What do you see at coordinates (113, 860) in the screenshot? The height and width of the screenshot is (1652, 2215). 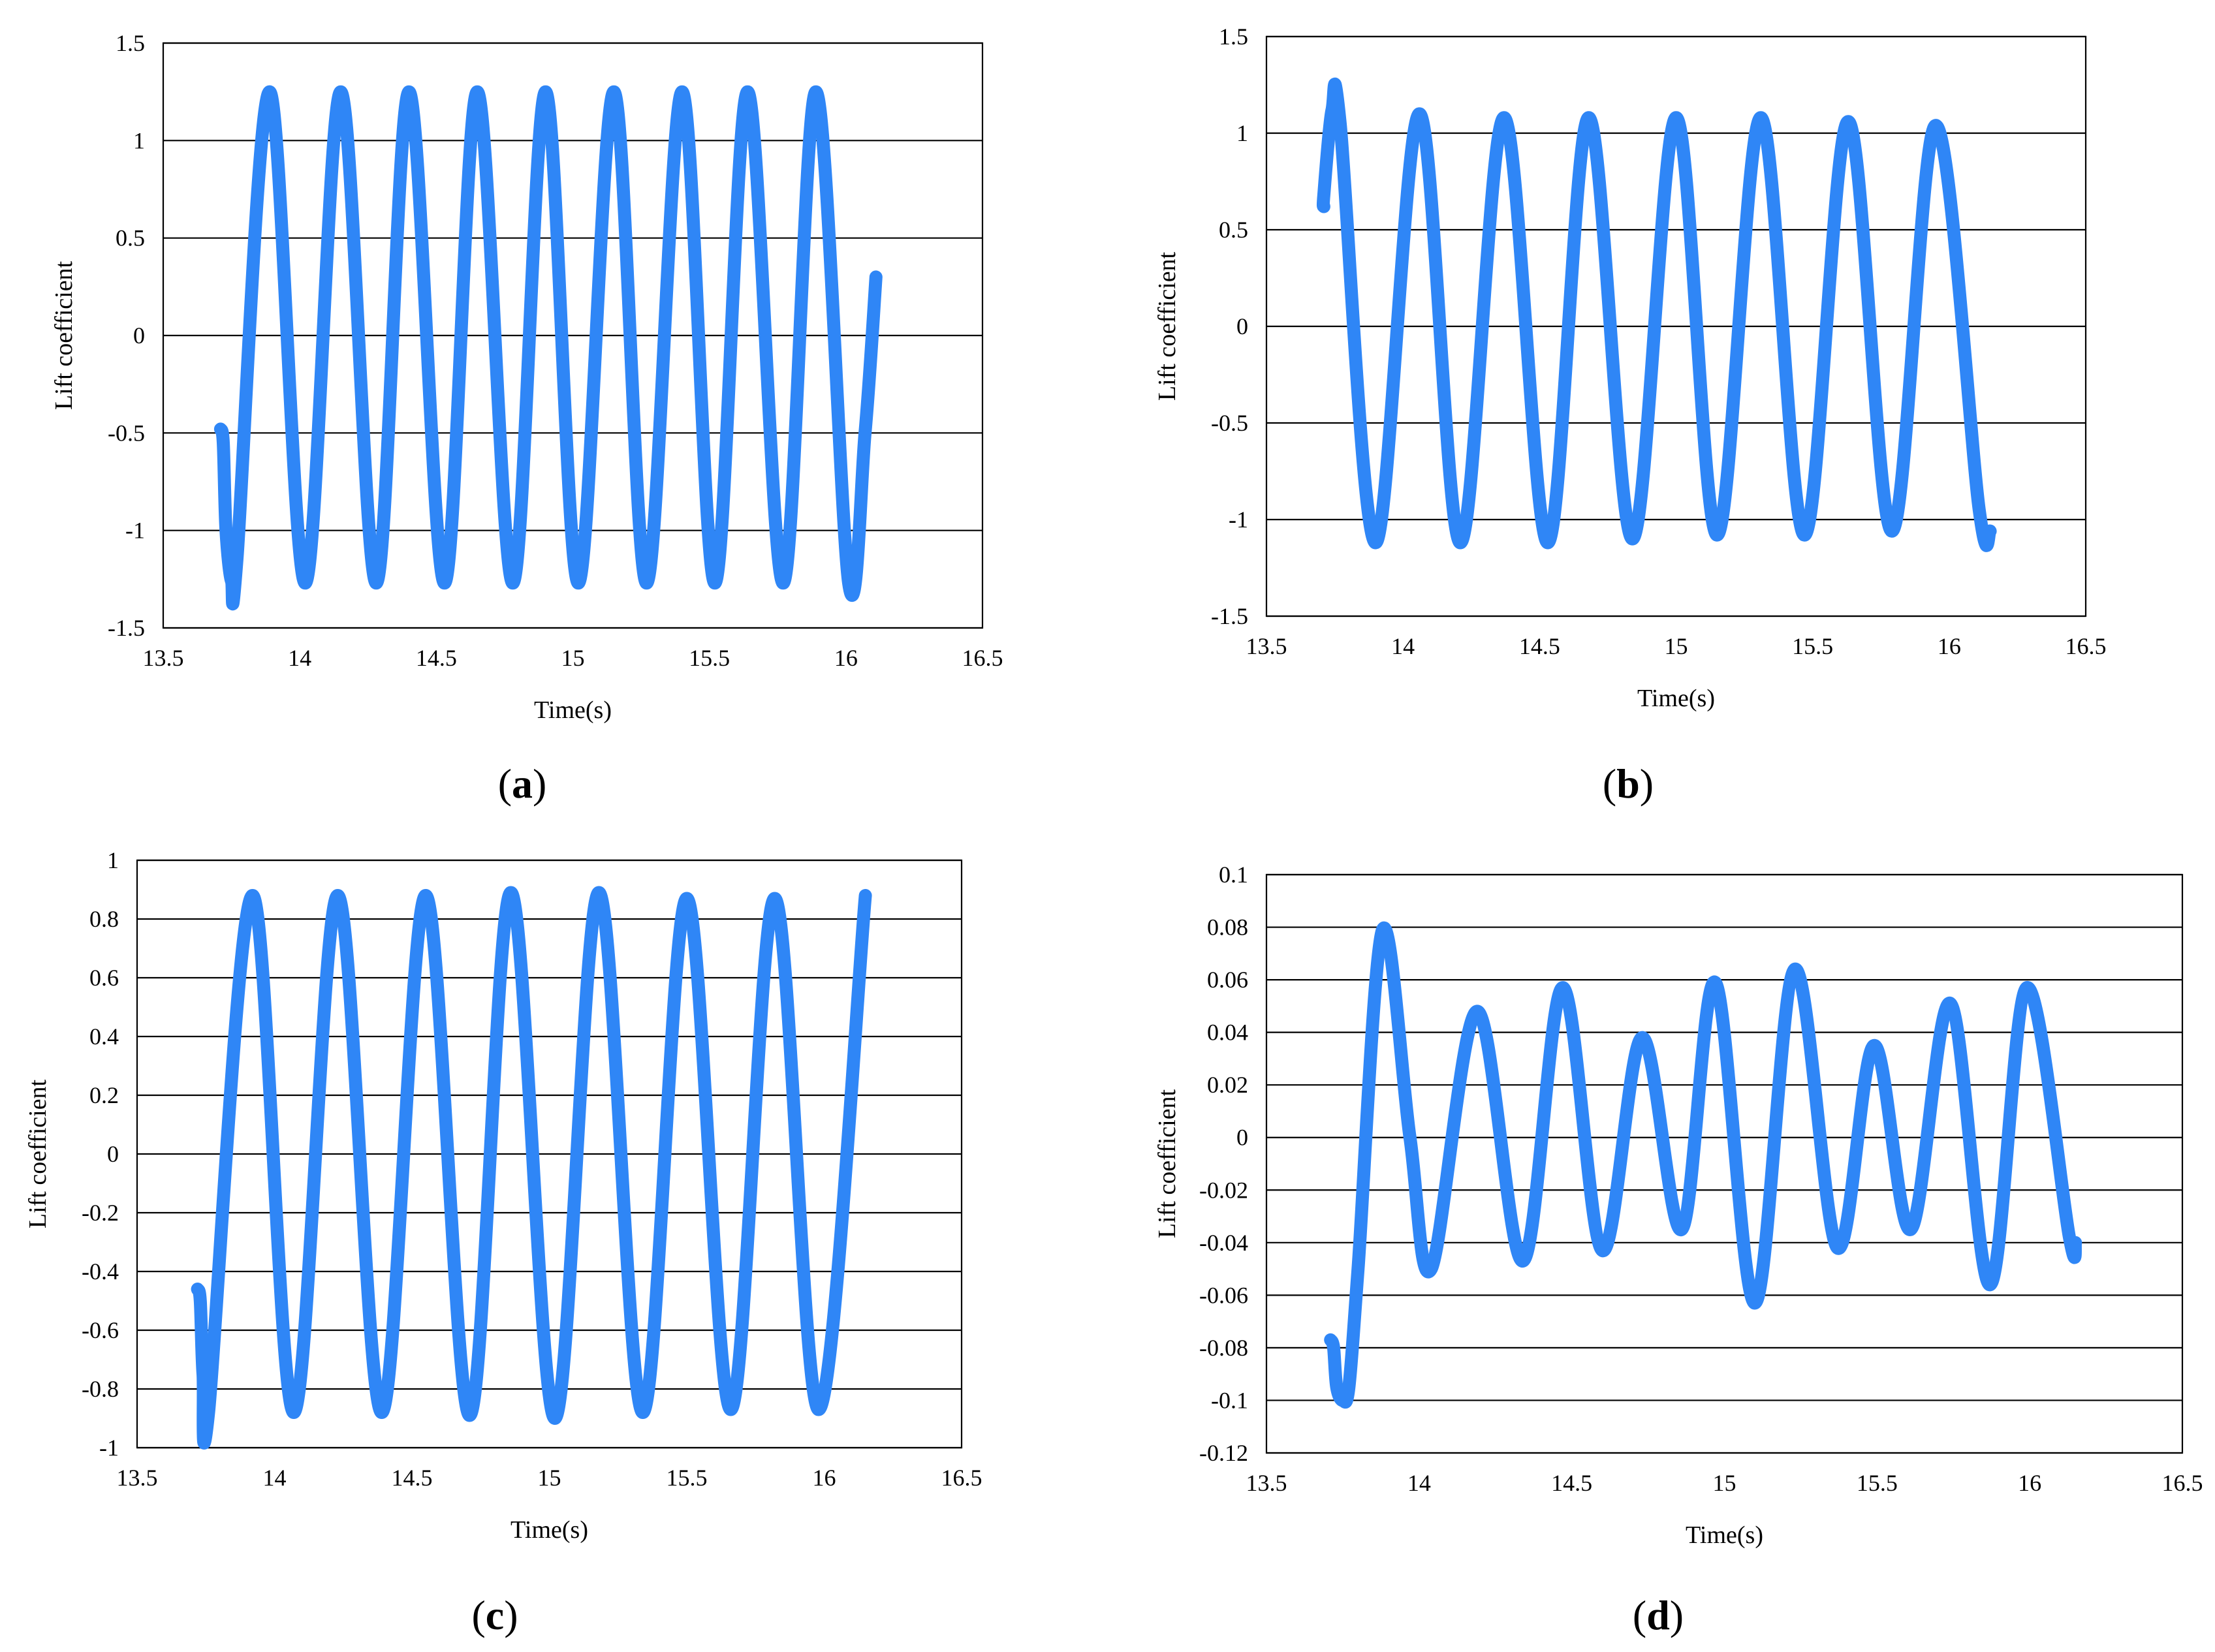 I see `y-tick-label-c: 1` at bounding box center [113, 860].